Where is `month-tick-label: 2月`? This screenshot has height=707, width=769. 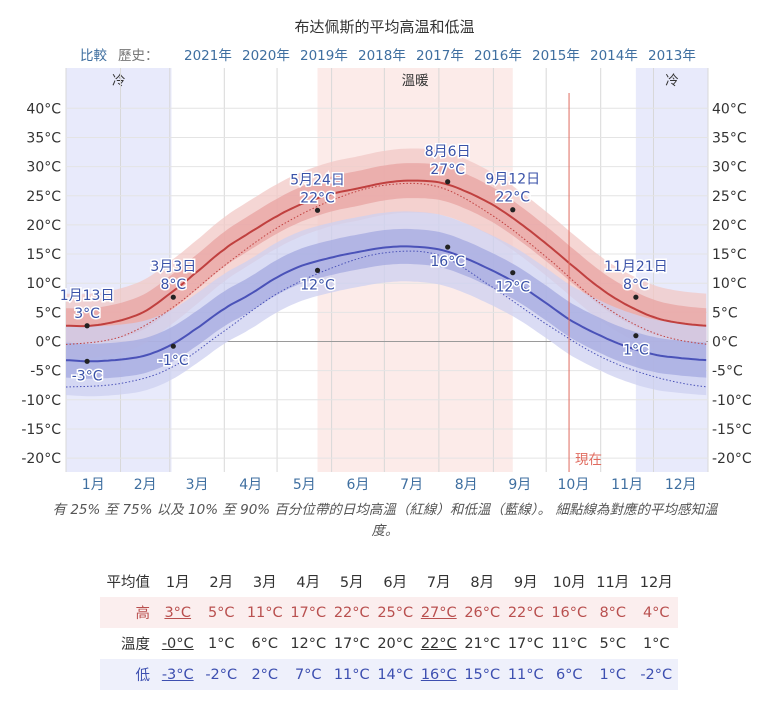 month-tick-label: 2月 is located at coordinates (145, 485).